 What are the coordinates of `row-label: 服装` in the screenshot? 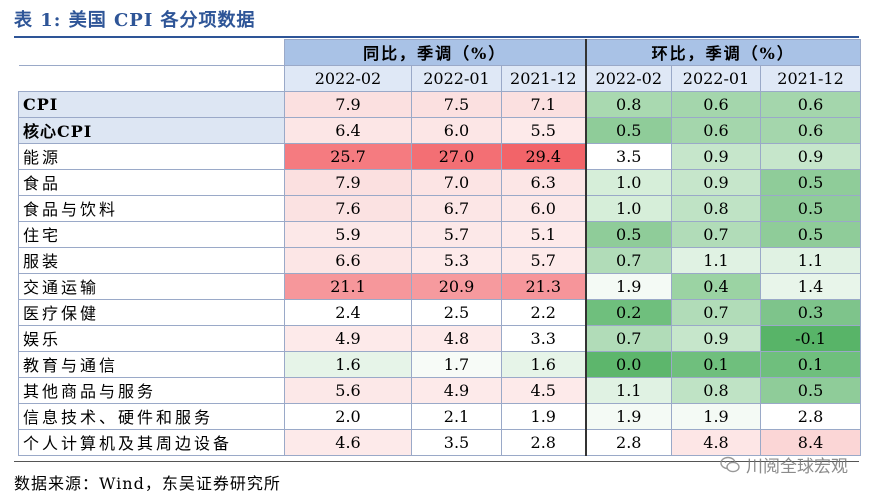 It's located at (151, 260).